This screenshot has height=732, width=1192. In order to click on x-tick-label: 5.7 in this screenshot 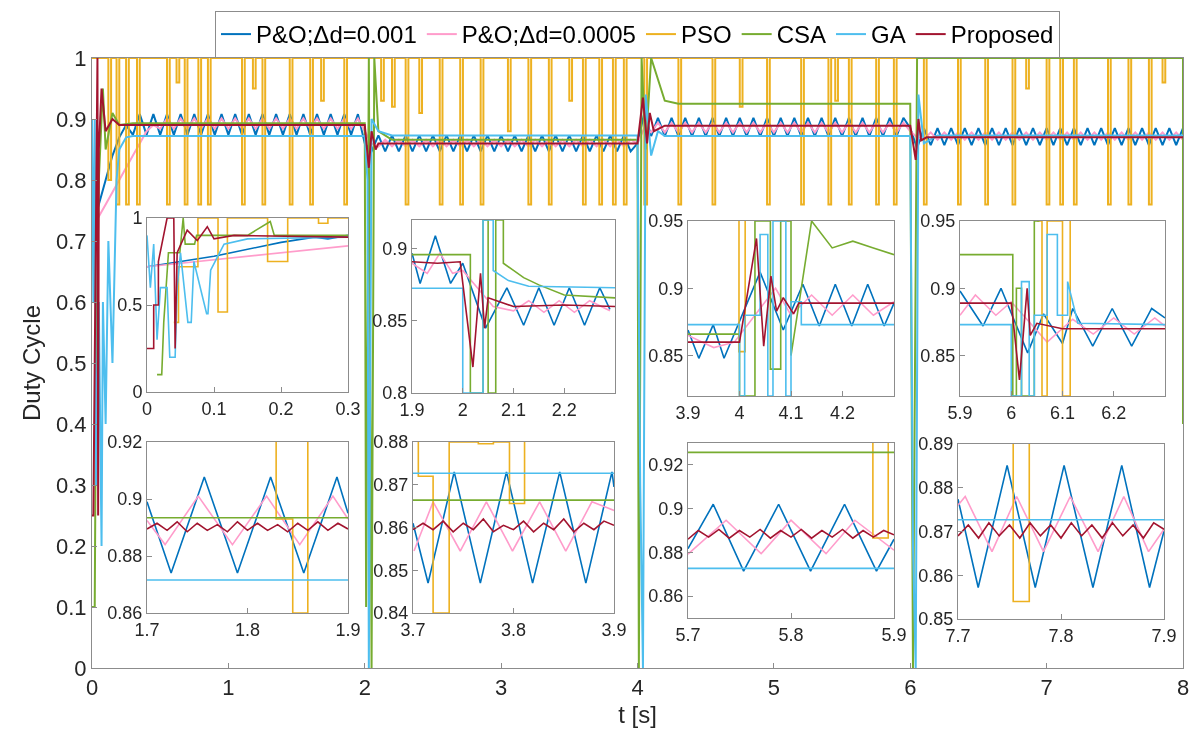, I will do `click(688, 634)`.